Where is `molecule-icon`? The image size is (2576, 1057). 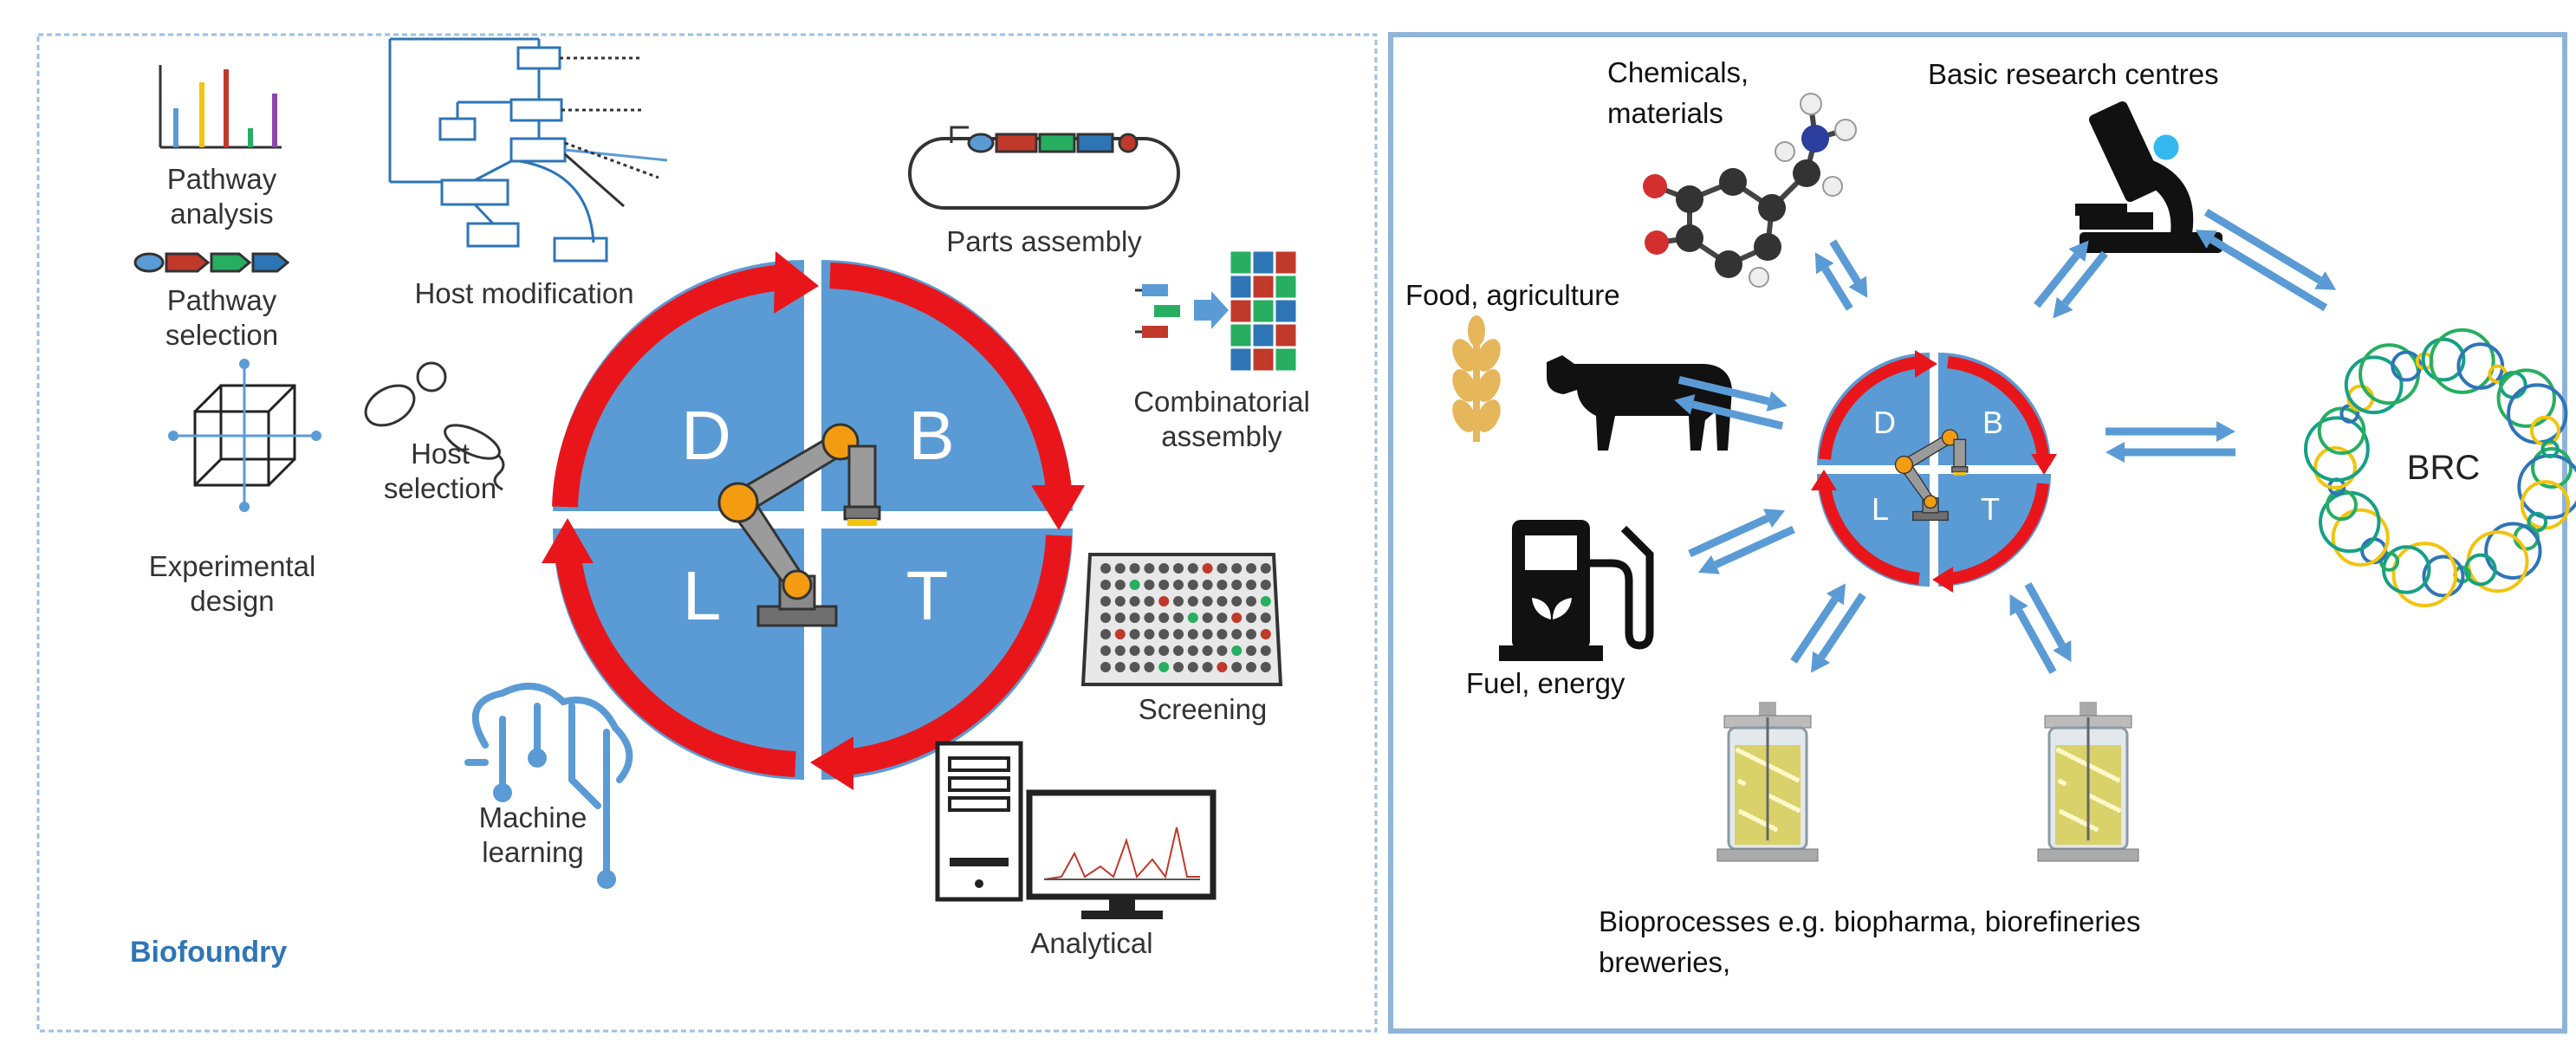 molecule-icon is located at coordinates (1750, 190).